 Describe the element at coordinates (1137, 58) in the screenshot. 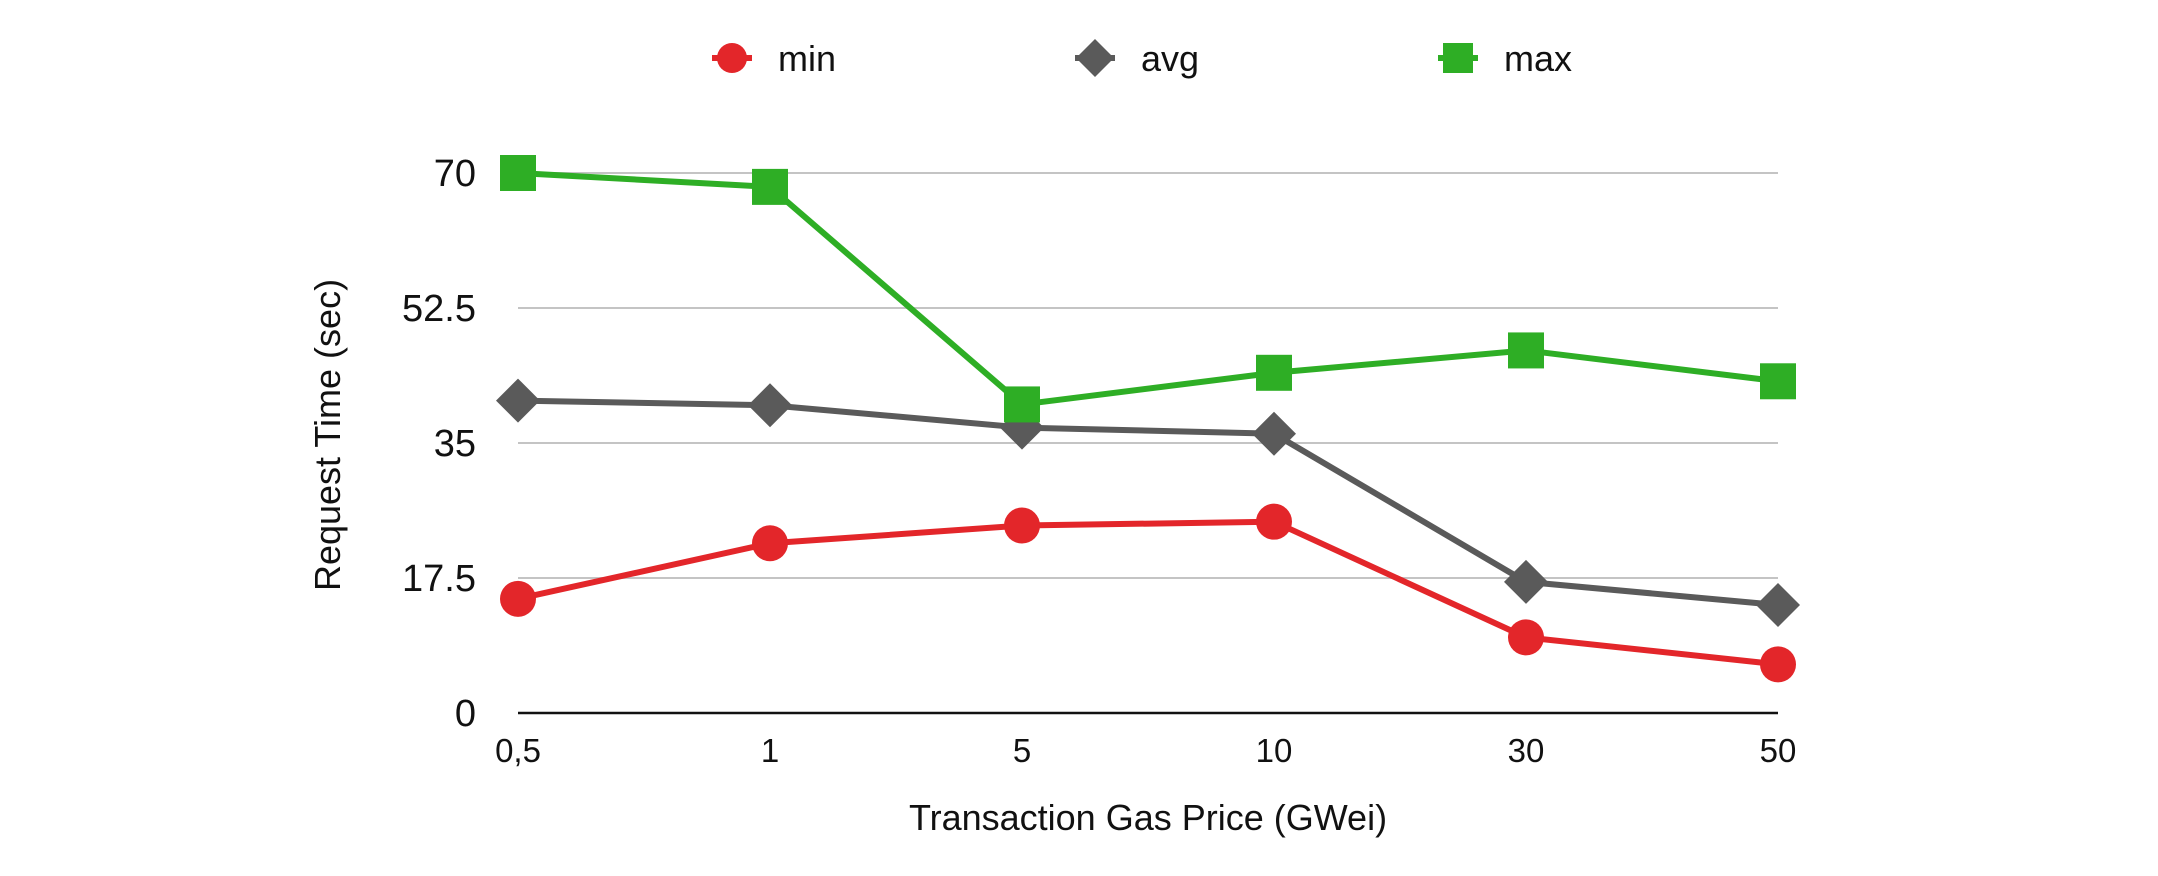

I see `legend-item-avg: avg` at that location.